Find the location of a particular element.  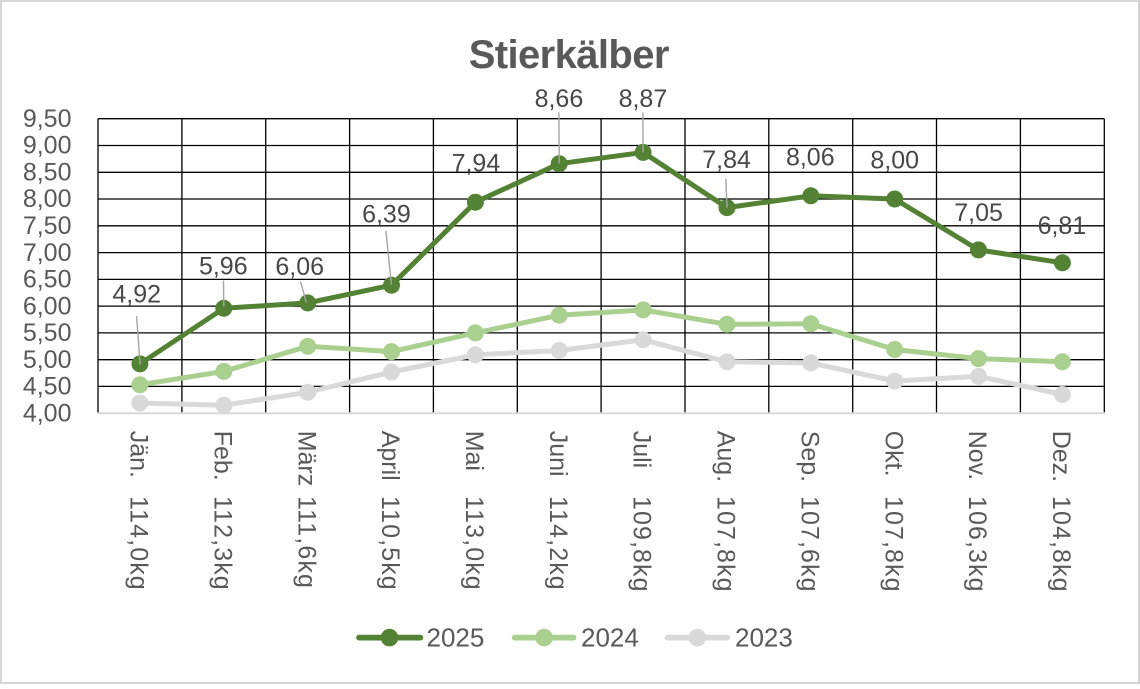

svg-text: Juli is located at coordinates (642, 450).